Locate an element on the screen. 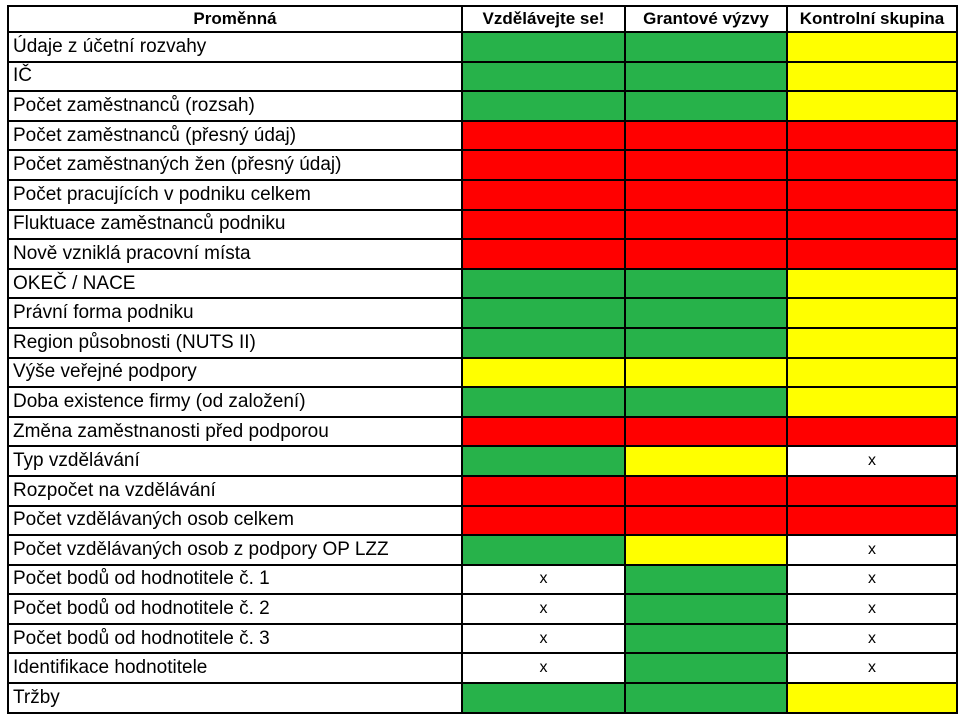 This screenshot has height=714, width=960. variable-label: Fluktuace zaměstnanců podniku is located at coordinates (235, 224).